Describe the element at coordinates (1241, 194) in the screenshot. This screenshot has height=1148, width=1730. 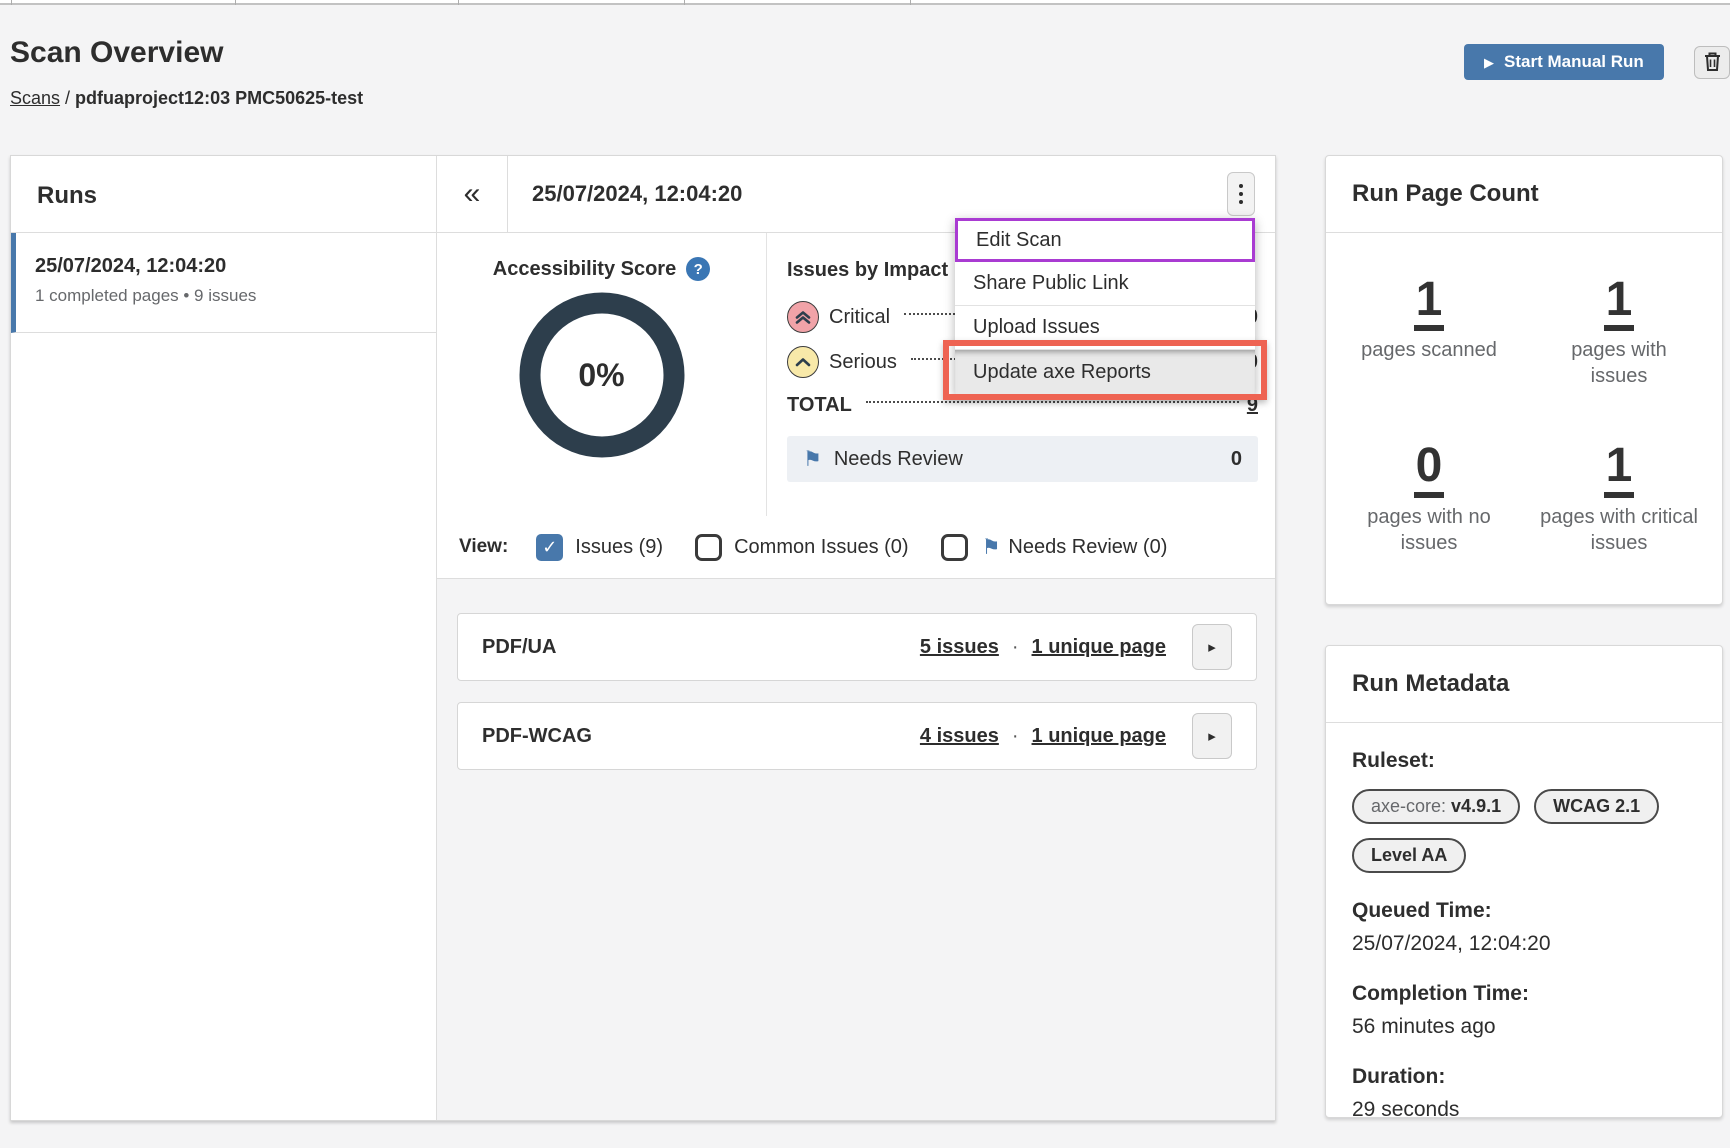
I see `run-options-menu-button` at that location.